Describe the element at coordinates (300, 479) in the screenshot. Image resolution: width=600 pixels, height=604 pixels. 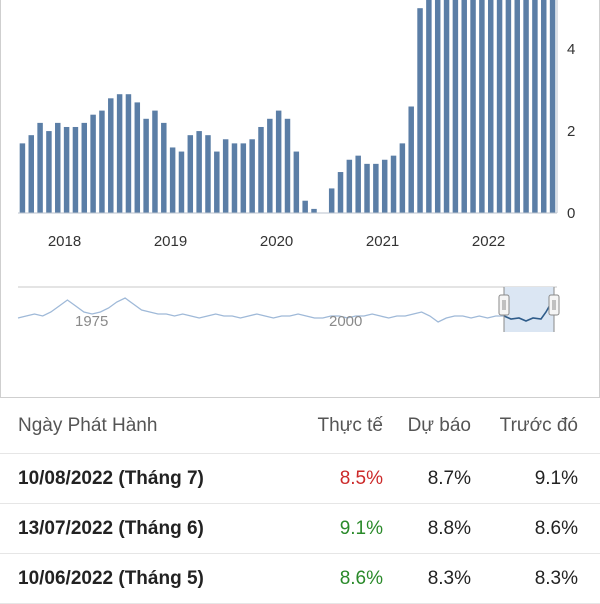
I see `table-row: 10/08/2022 (Tháng 7) 8.5% 8.7% 9.1%` at that location.